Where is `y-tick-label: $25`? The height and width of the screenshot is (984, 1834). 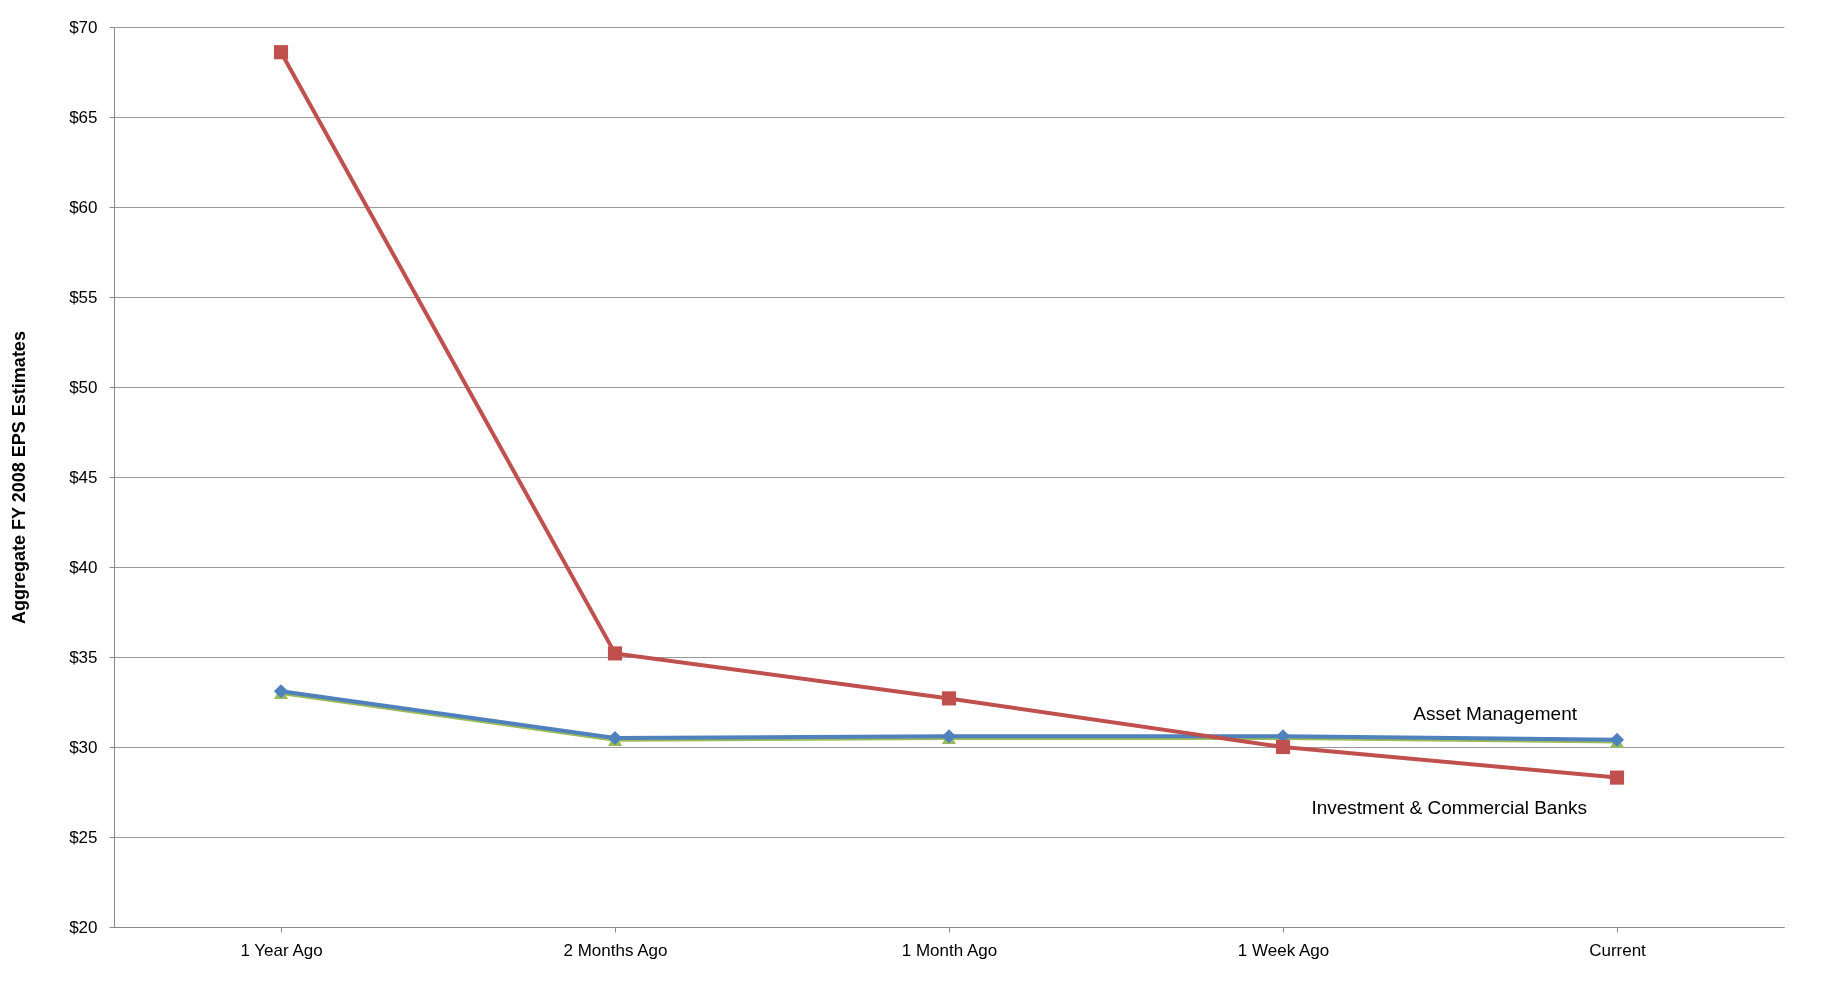
y-tick-label: $25 is located at coordinates (83, 837).